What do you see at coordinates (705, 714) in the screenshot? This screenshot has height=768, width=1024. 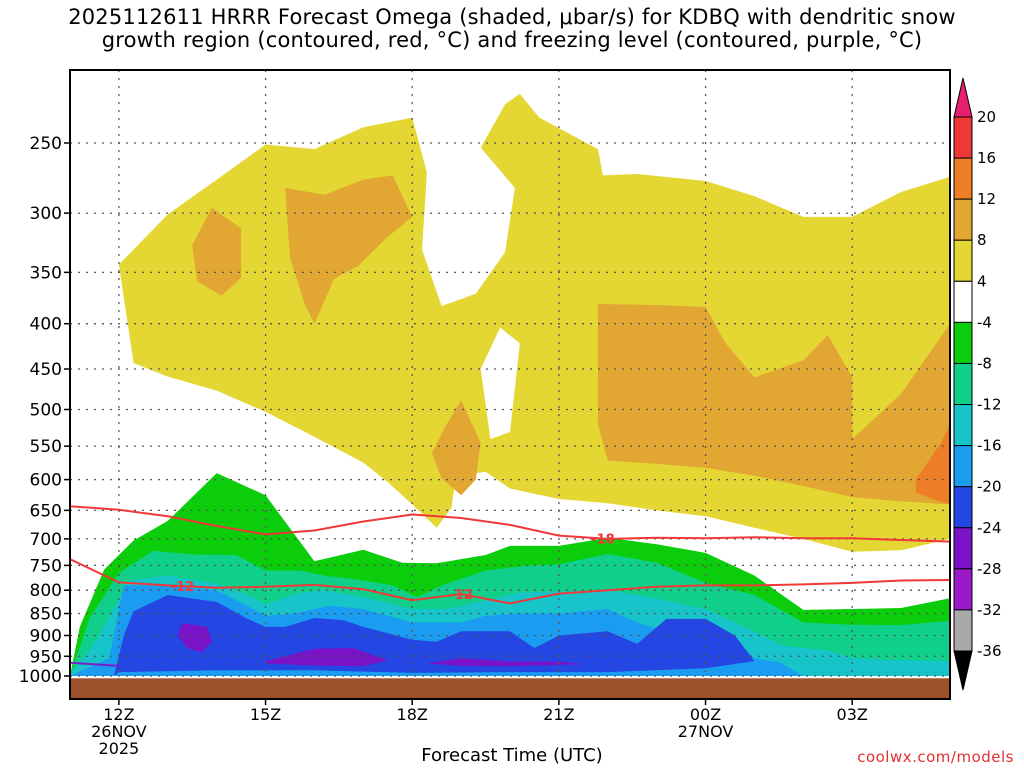 I see `x-tick-label-00Z: 00Z` at bounding box center [705, 714].